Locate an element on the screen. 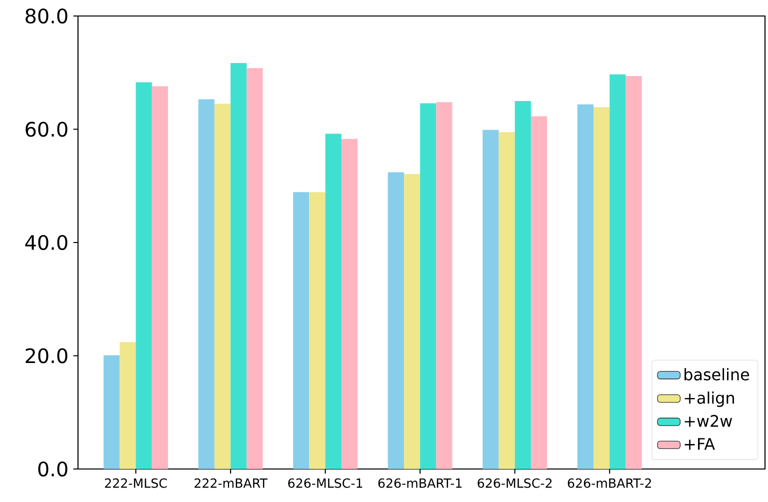  legend-label: baseline is located at coordinates (717, 374).